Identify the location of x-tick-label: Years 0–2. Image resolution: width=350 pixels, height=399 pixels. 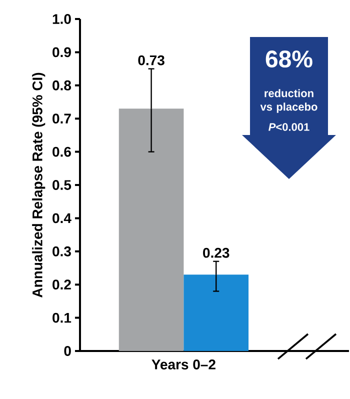
(184, 365).